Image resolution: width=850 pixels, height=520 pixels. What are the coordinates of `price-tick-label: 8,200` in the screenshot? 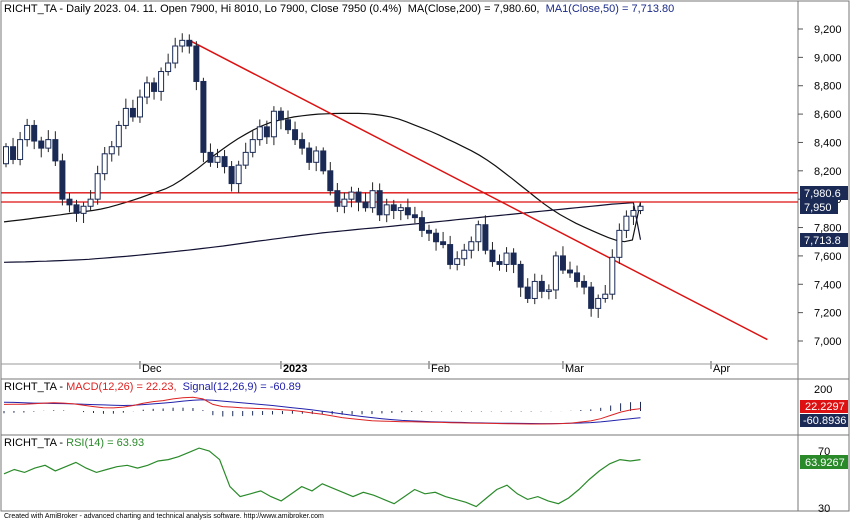 It's located at (828, 172).